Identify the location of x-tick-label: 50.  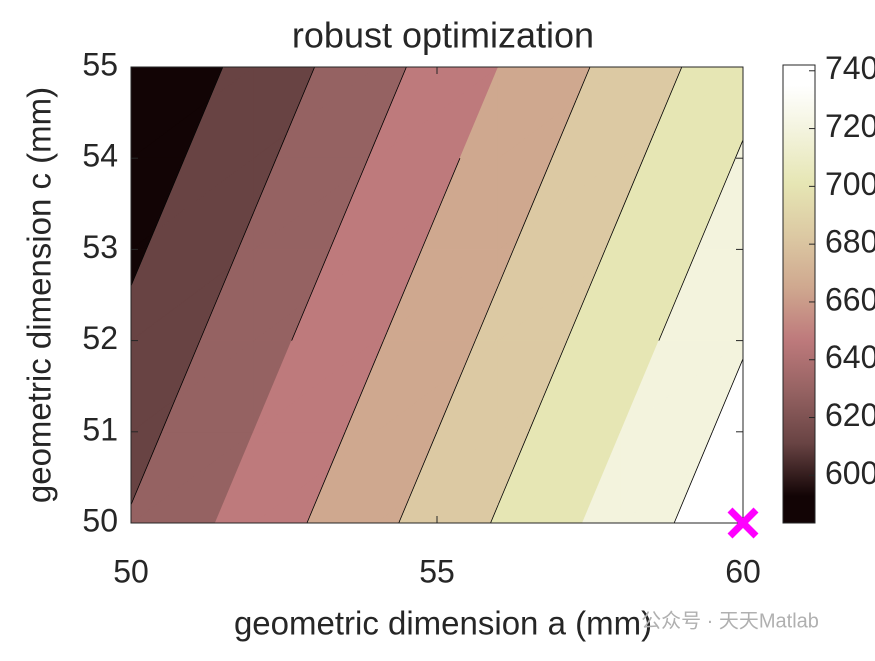
(131, 571).